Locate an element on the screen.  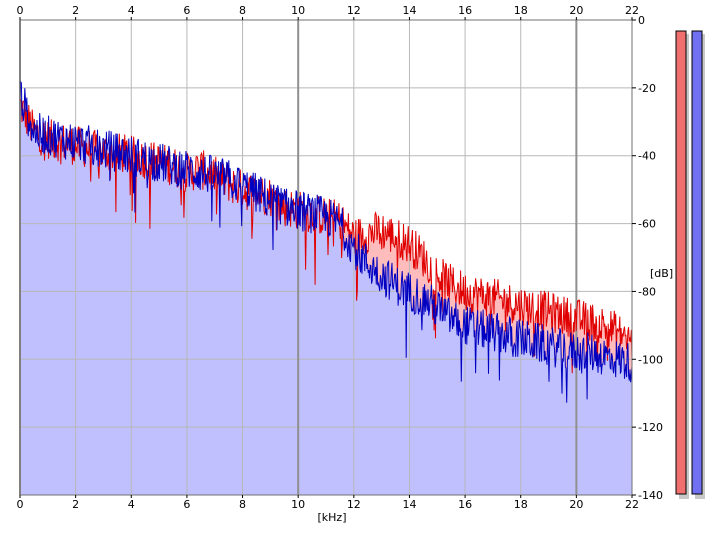
x-tick-label-bottom: 10 is located at coordinates (298, 504).